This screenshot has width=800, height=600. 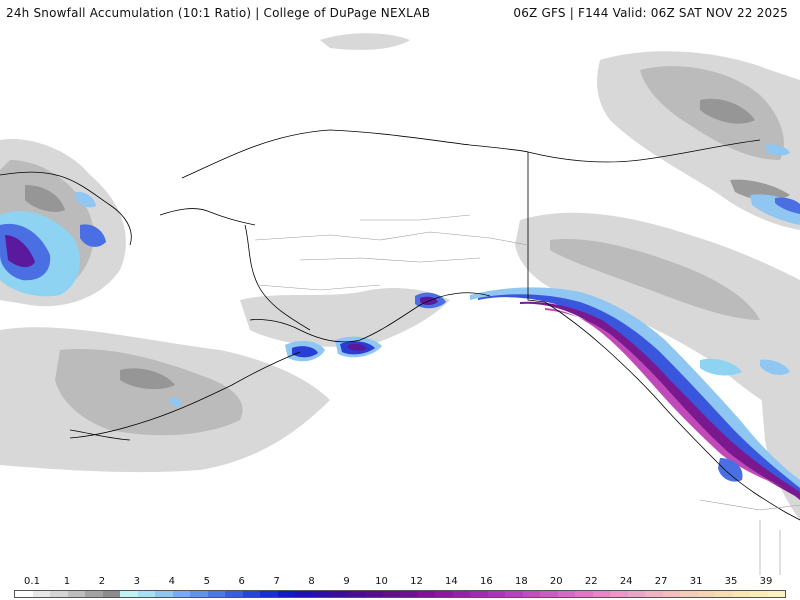 I want to click on legend-tick-label: 24, so click(x=626, y=581).